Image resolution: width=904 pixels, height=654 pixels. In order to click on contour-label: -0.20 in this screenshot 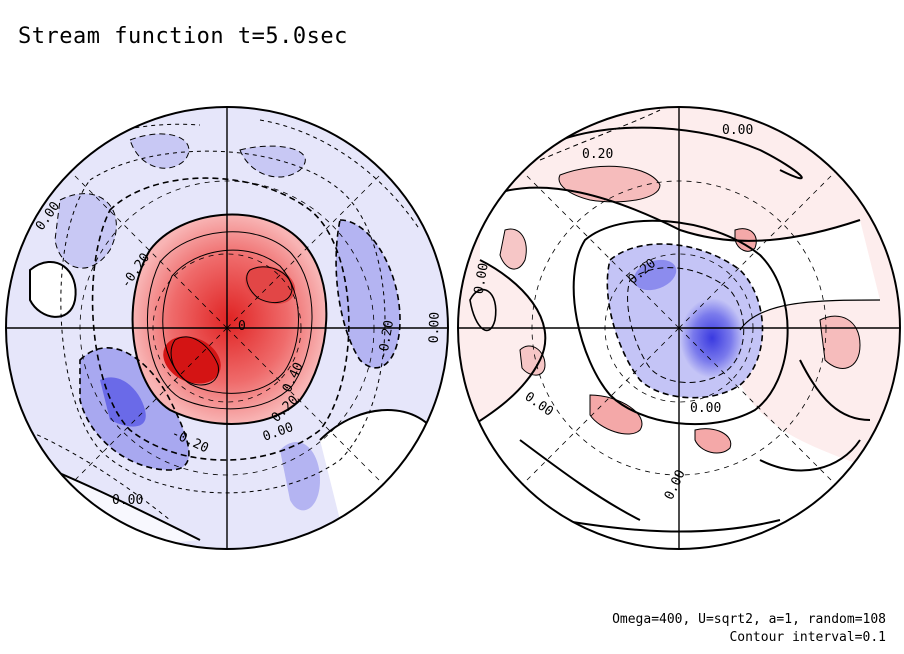, I will do `click(387, 339)`.